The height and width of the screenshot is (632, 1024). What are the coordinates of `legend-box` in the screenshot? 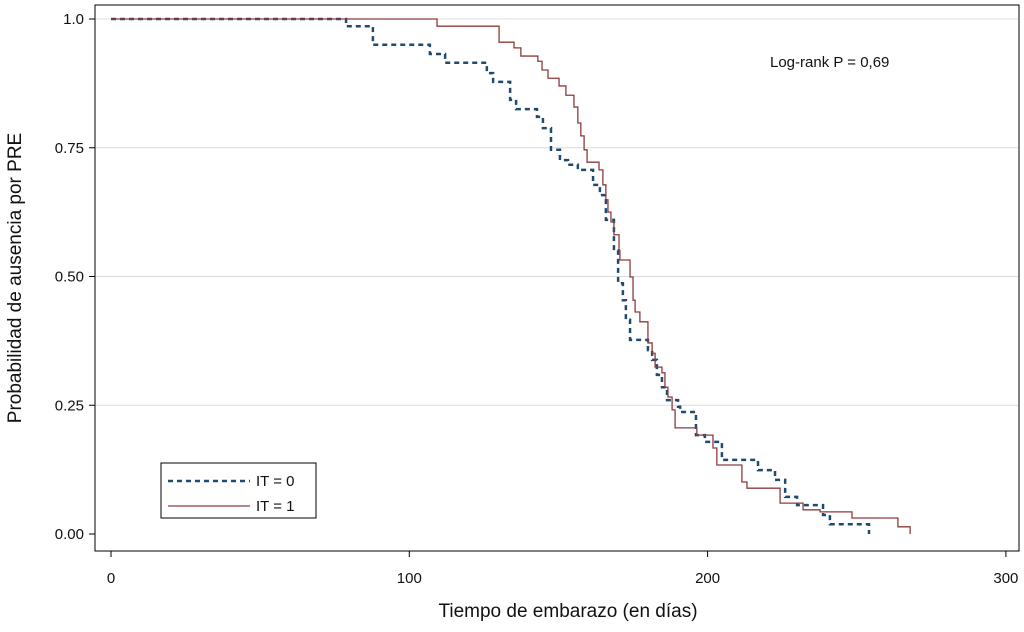 It's located at (238, 490).